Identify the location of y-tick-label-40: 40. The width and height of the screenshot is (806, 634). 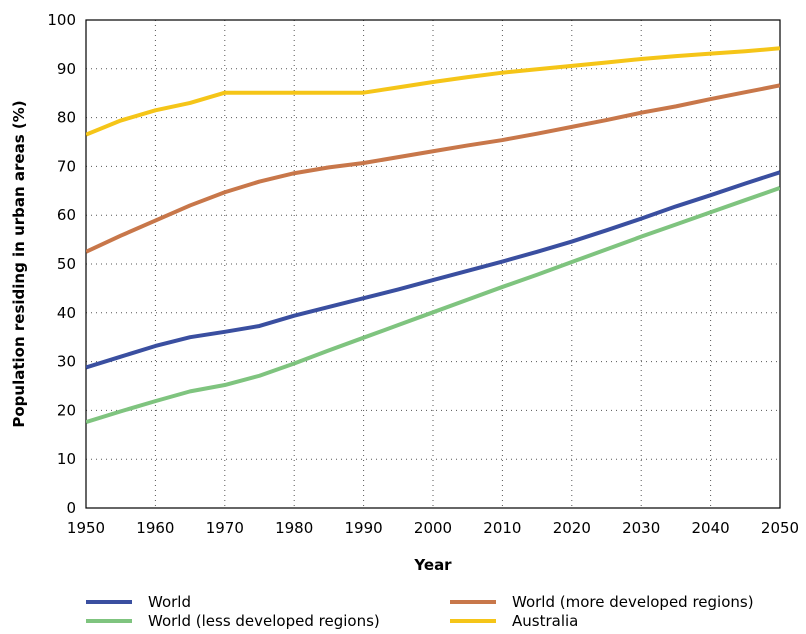
(66, 313).